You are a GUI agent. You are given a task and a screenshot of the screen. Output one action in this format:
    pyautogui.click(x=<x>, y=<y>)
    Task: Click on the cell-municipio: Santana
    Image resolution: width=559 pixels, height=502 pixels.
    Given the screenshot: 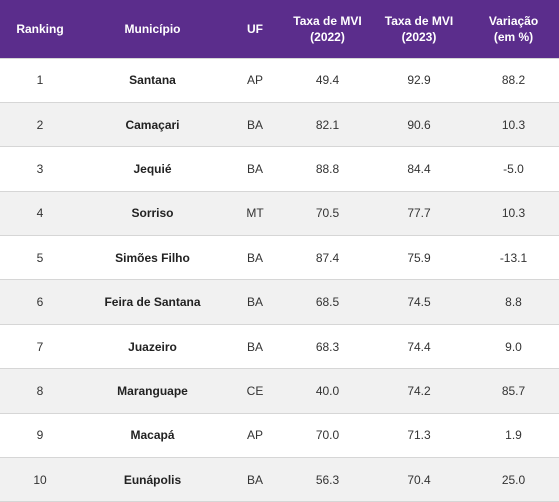 What is the action you would take?
    pyautogui.click(x=152, y=80)
    